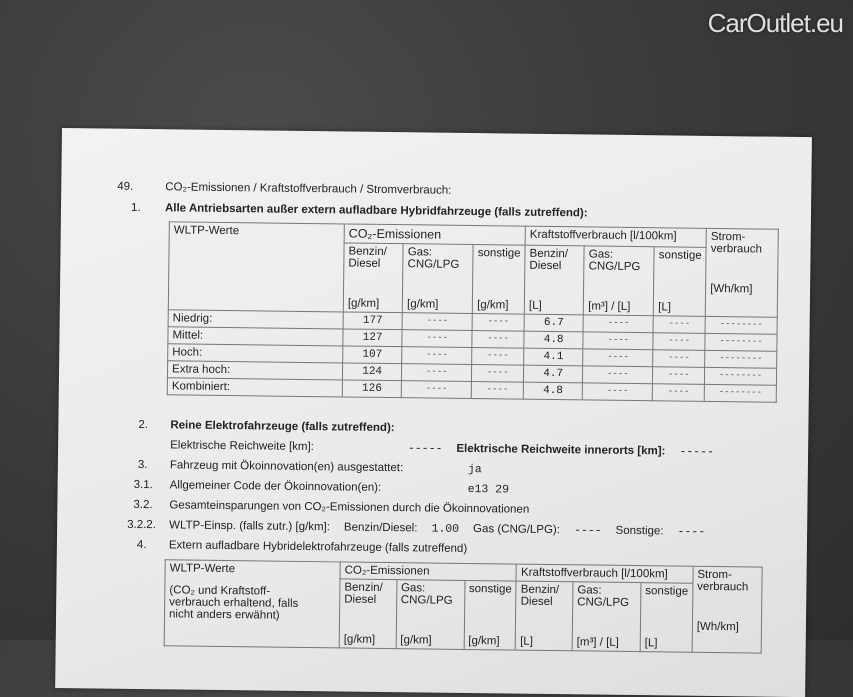  What do you see at coordinates (554, 323) in the screenshot?
I see `cell-fuel-bd: 6.7` at bounding box center [554, 323].